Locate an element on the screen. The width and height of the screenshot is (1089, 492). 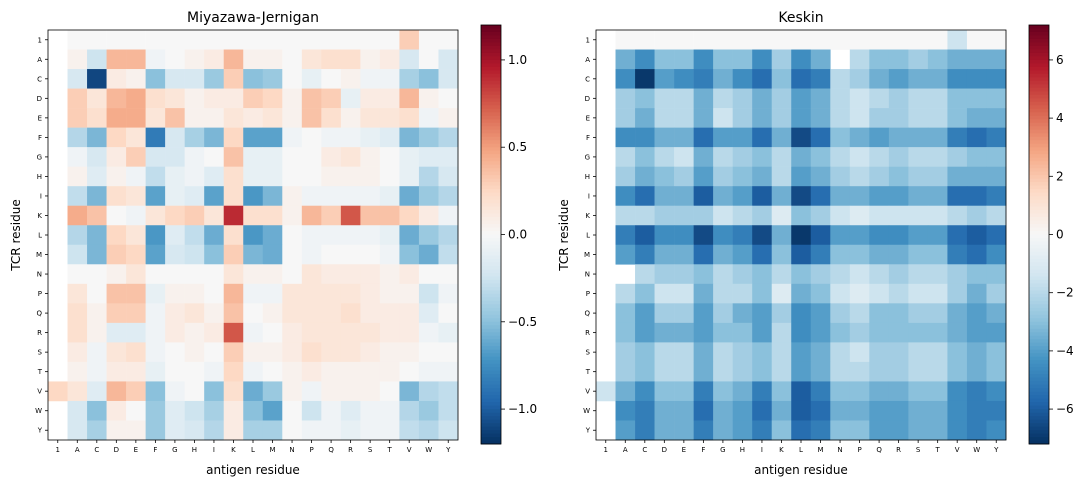
x-tick-label: Y is located at coordinates (448, 450).